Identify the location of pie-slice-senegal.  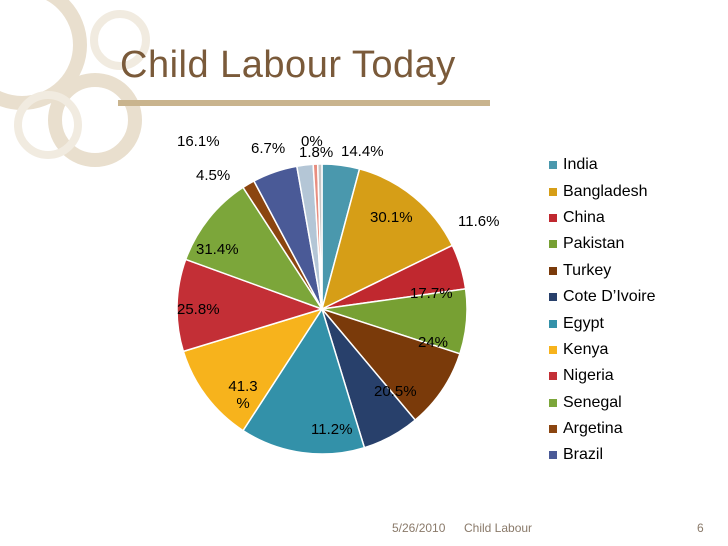
(254, 248).